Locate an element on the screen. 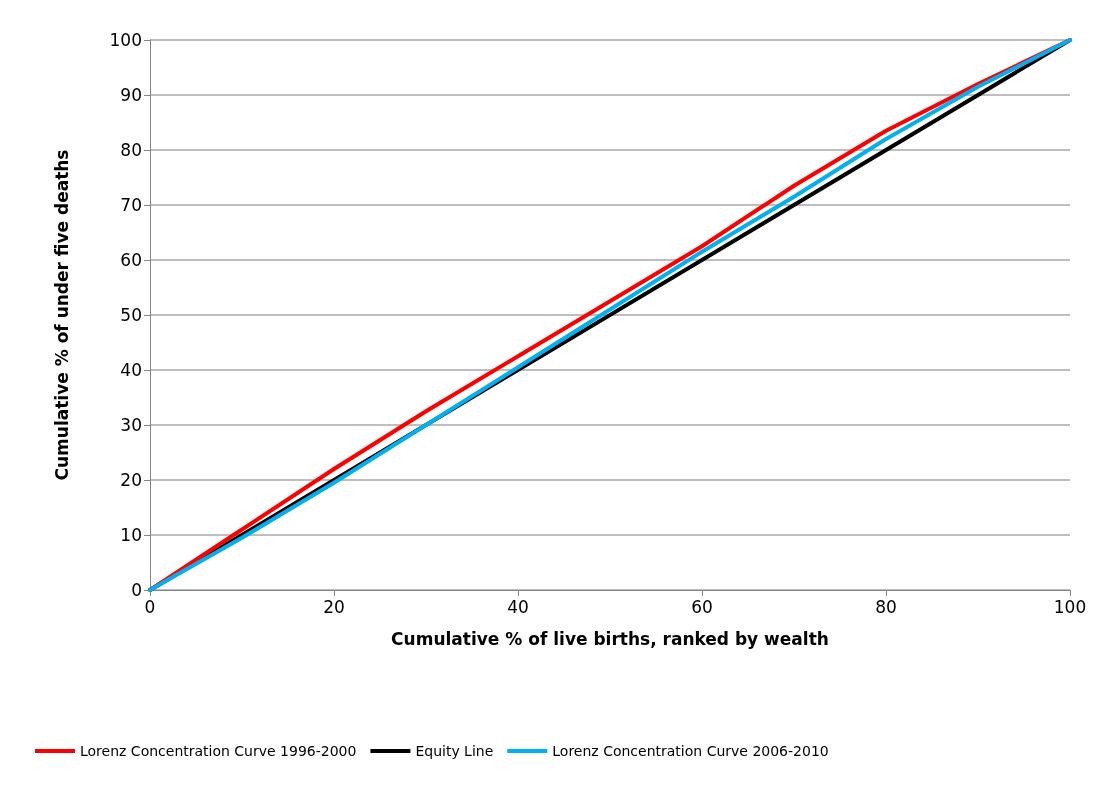 This screenshot has height=807, width=1104. x-tick-label: 80 is located at coordinates (886, 606).